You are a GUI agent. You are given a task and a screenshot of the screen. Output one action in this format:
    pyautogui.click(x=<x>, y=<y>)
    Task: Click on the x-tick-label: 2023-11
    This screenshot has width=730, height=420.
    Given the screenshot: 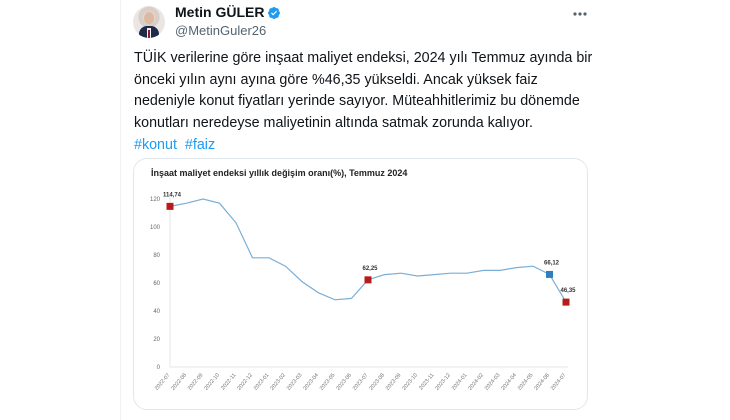 What is the action you would take?
    pyautogui.click(x=426, y=381)
    